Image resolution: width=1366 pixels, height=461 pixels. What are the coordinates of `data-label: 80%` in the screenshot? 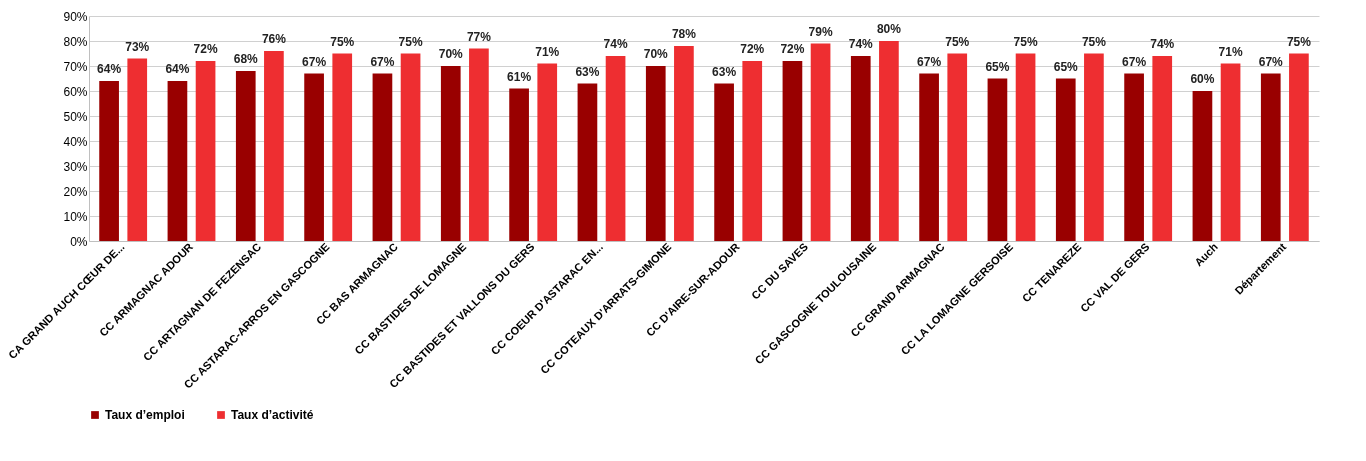 It's located at (889, 29).